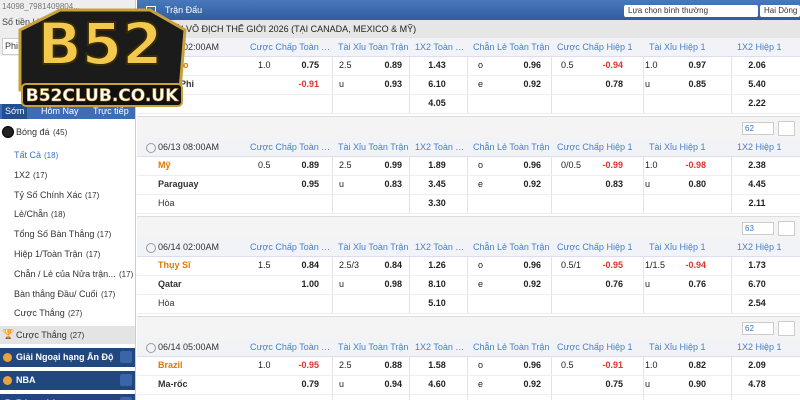 The height and width of the screenshot is (400, 800). What do you see at coordinates (757, 84) in the screenshot?
I see `odds-cell: 5.40` at bounding box center [757, 84].